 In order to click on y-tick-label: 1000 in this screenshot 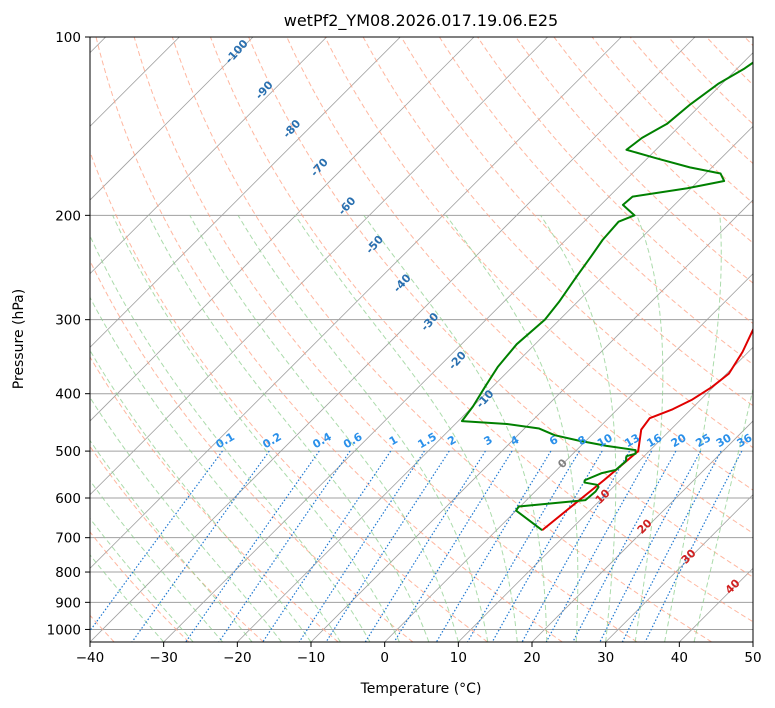, I will do `click(64, 630)`.